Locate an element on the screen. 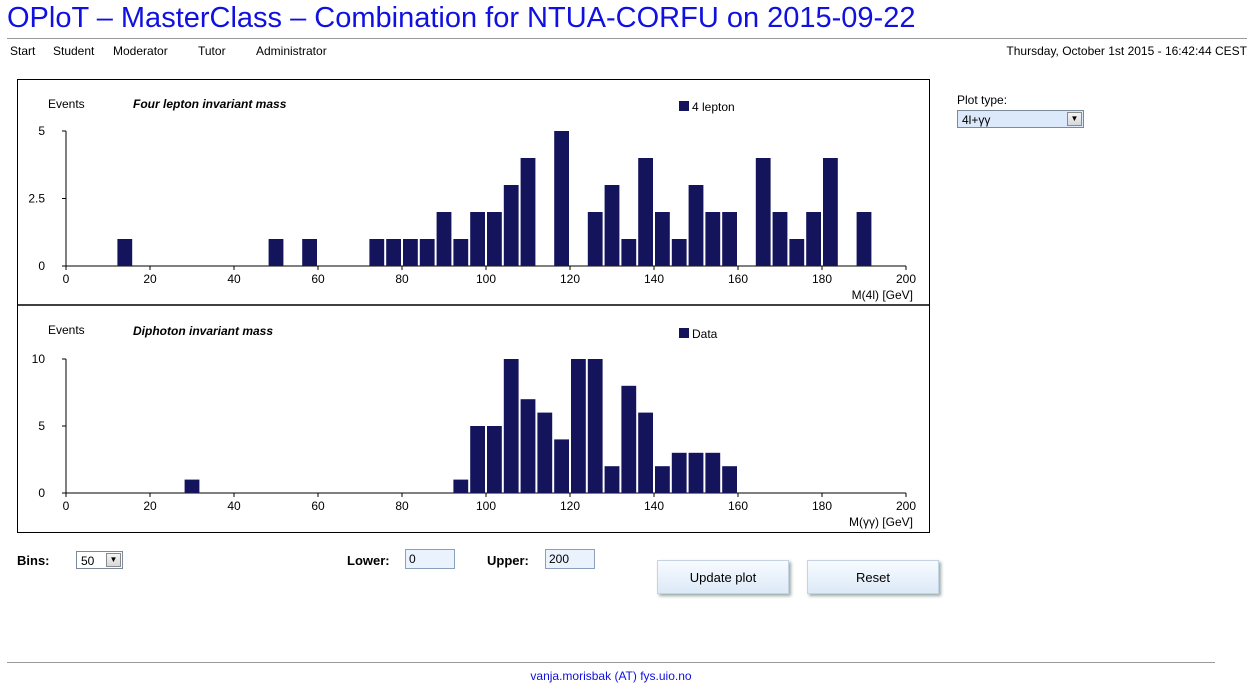  upper-input is located at coordinates (570, 559).